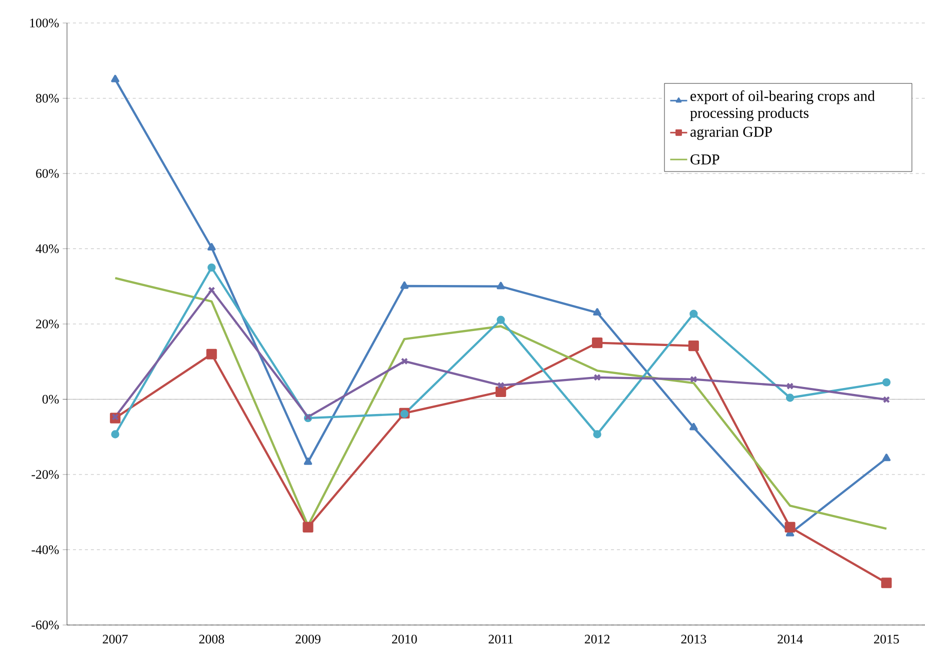 This screenshot has width=925, height=655. Describe the element at coordinates (500, 639) in the screenshot. I see `x-tick-label: 2011` at that location.